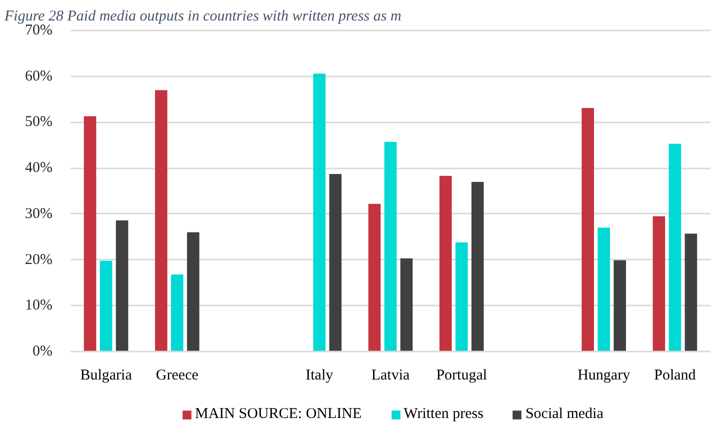  Describe the element at coordinates (203, 16) in the screenshot. I see `chart-title: Figure 28 Paid media outputs in countries with written press as m` at that location.